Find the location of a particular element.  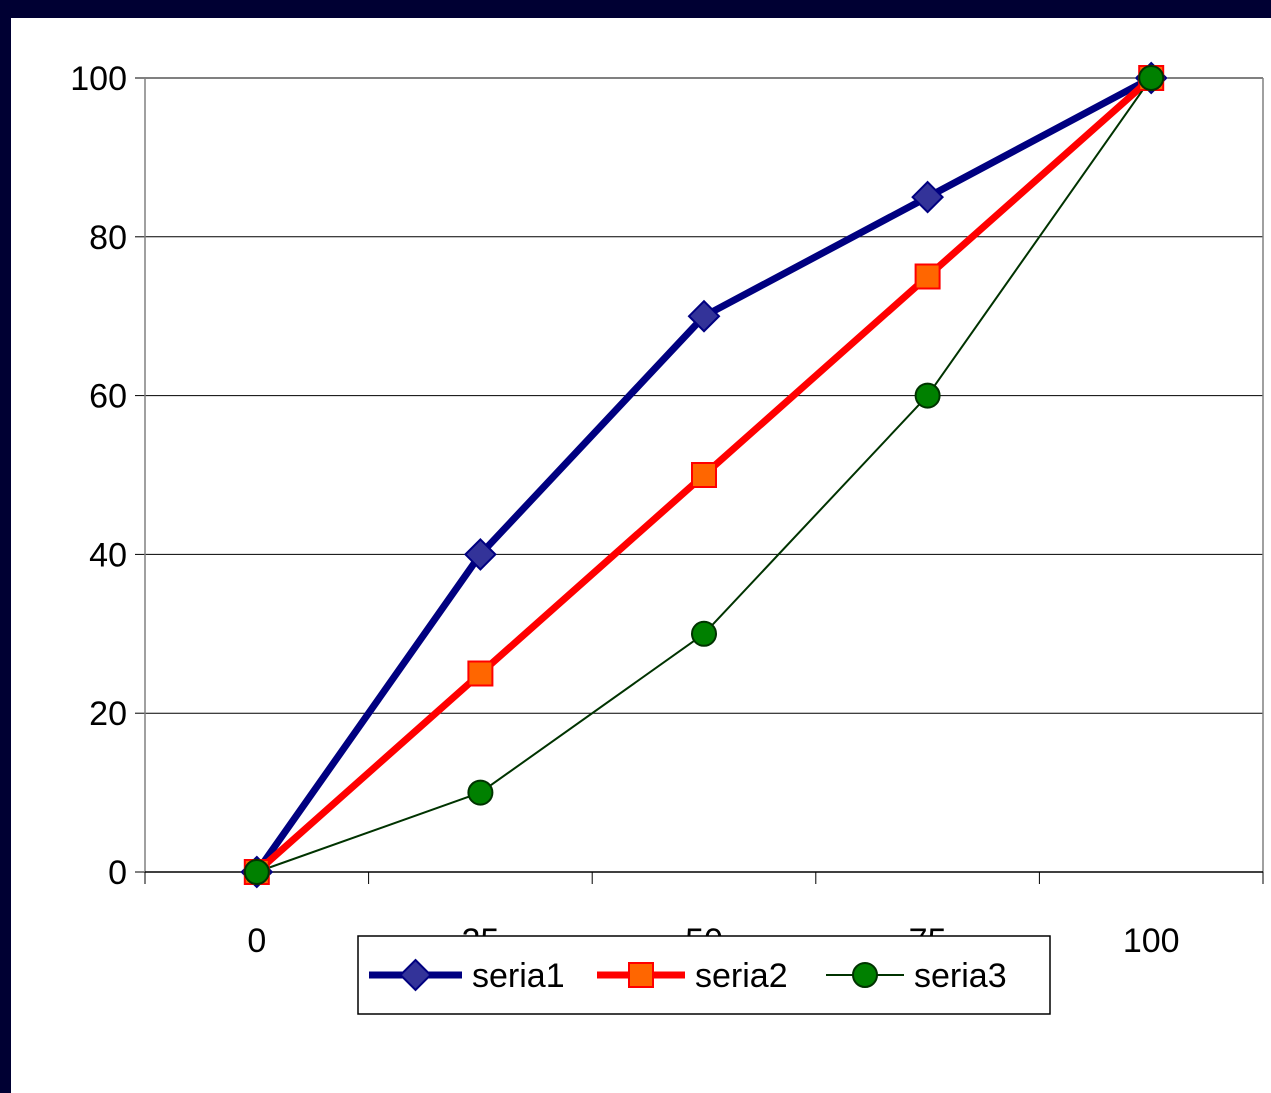

legend: seria1 seria2 seria3 is located at coordinates (704, 975).